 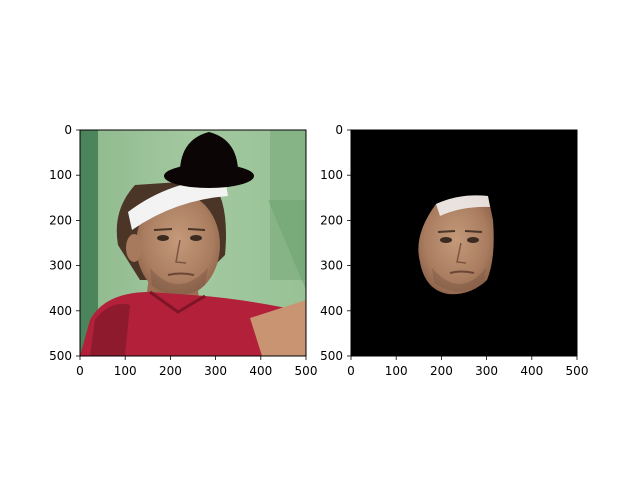 What do you see at coordinates (331, 175) in the screenshot?
I see `right-y-tick-label: 100` at bounding box center [331, 175].